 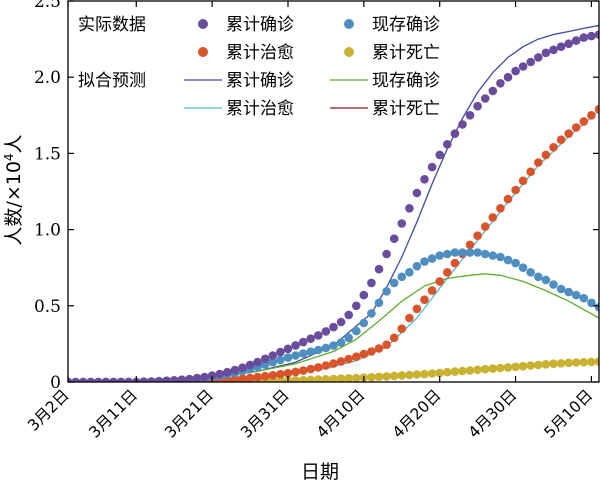 I want to click on legend-label-fit-current-confirmed: 现存确诊, so click(x=406, y=81).